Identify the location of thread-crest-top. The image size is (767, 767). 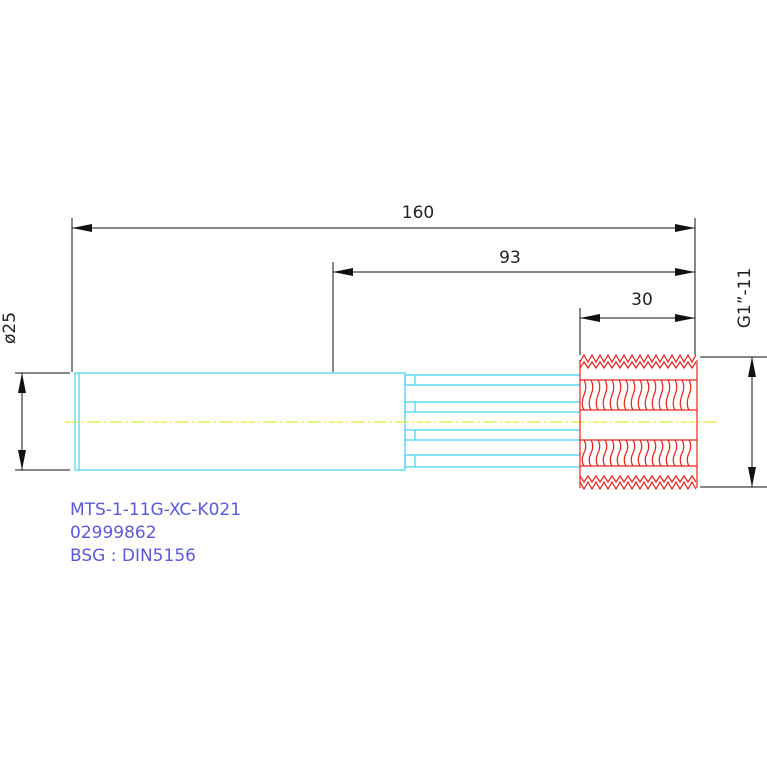
(638, 358).